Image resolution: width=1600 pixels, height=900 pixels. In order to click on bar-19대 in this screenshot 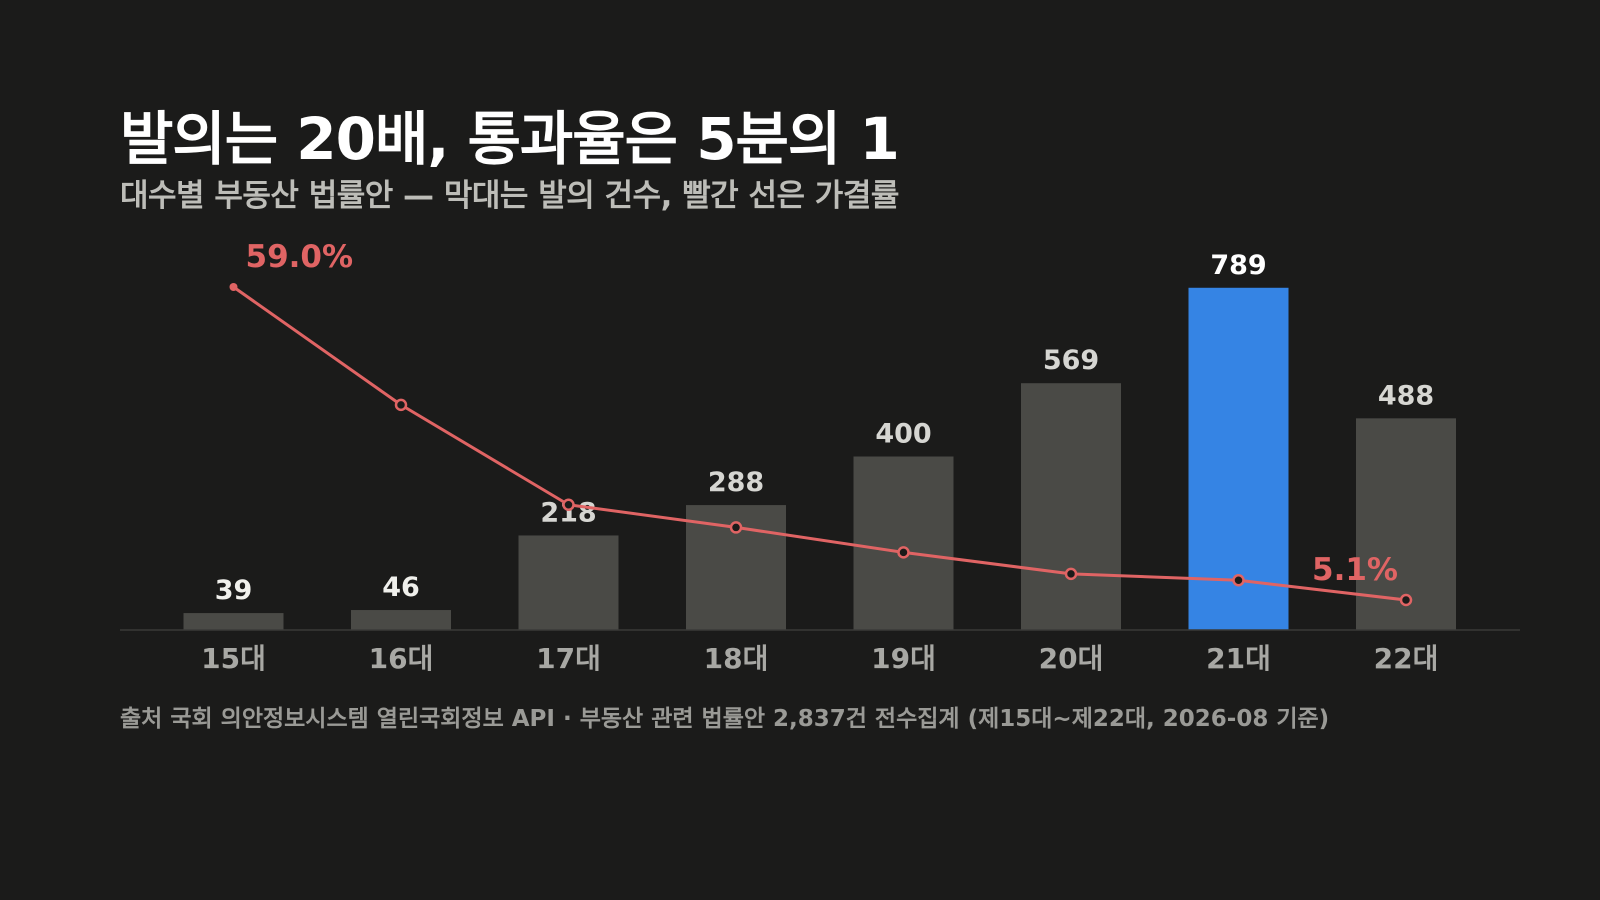, I will do `click(903, 543)`.